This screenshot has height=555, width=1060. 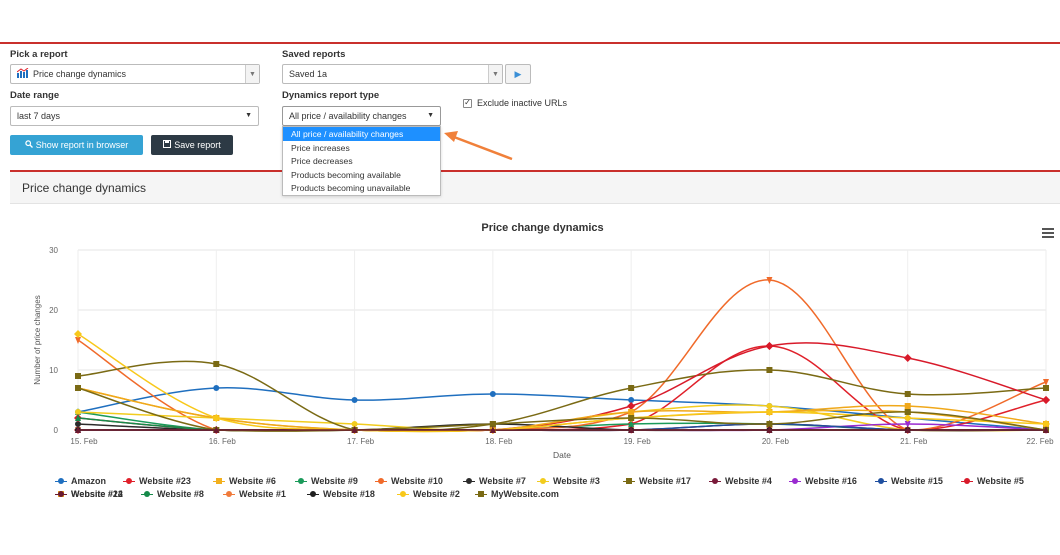 I want to click on search-icon, so click(x=29, y=145).